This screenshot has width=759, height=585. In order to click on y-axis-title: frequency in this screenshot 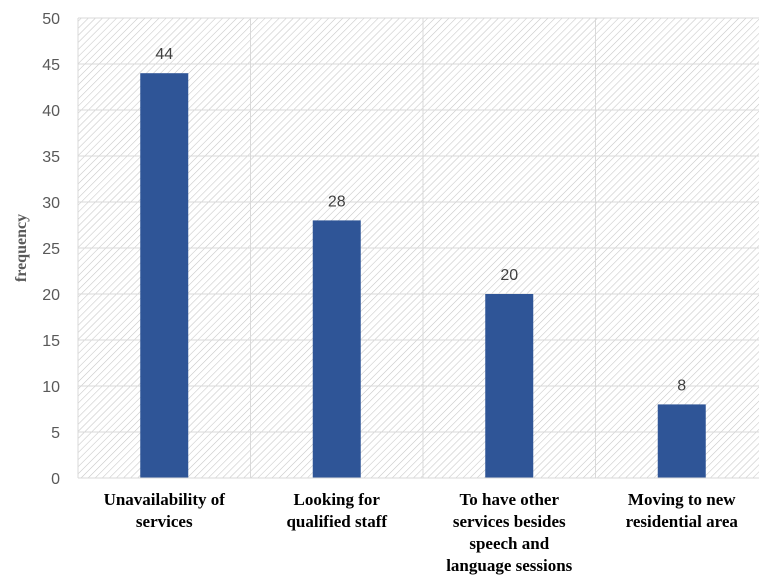, I will do `click(21, 248)`.